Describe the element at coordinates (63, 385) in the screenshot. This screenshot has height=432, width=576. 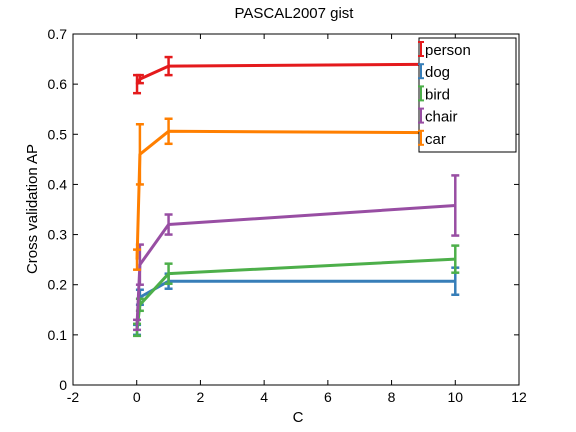
I see `y-tick-label: 0` at that location.